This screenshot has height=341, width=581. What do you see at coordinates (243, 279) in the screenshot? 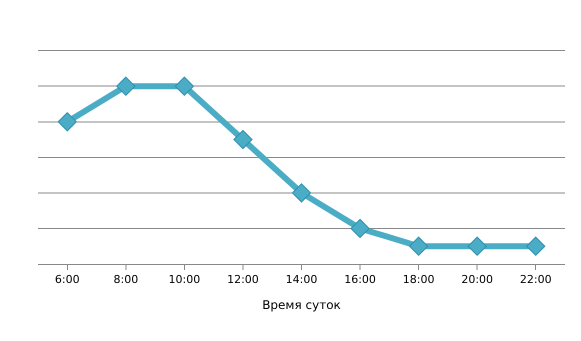
I see `x-tick-label: 12:00` at bounding box center [243, 279].